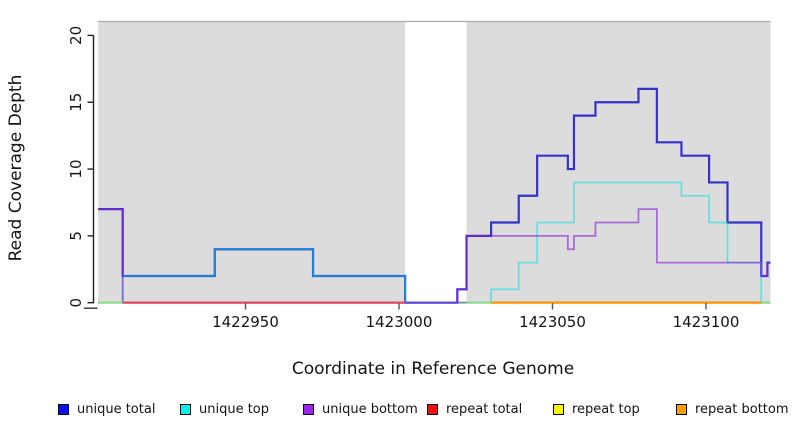  Describe the element at coordinates (76, 236) in the screenshot. I see `y-tick-label: 5` at that location.